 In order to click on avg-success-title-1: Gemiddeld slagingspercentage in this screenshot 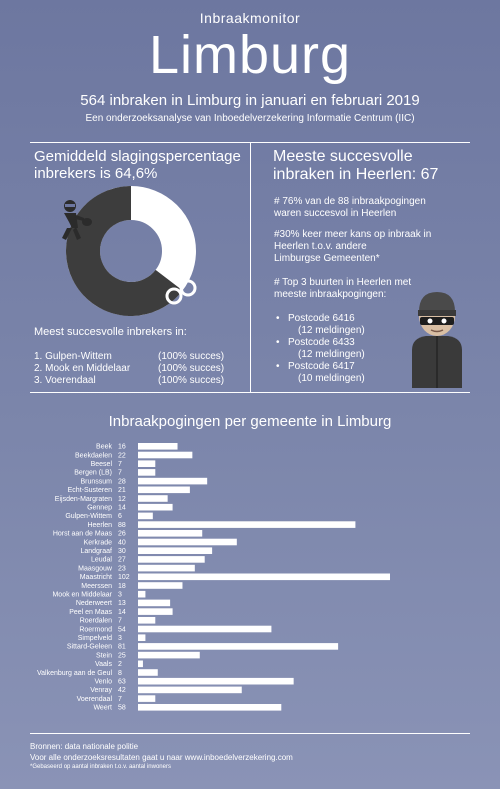, I will do `click(137, 156)`.